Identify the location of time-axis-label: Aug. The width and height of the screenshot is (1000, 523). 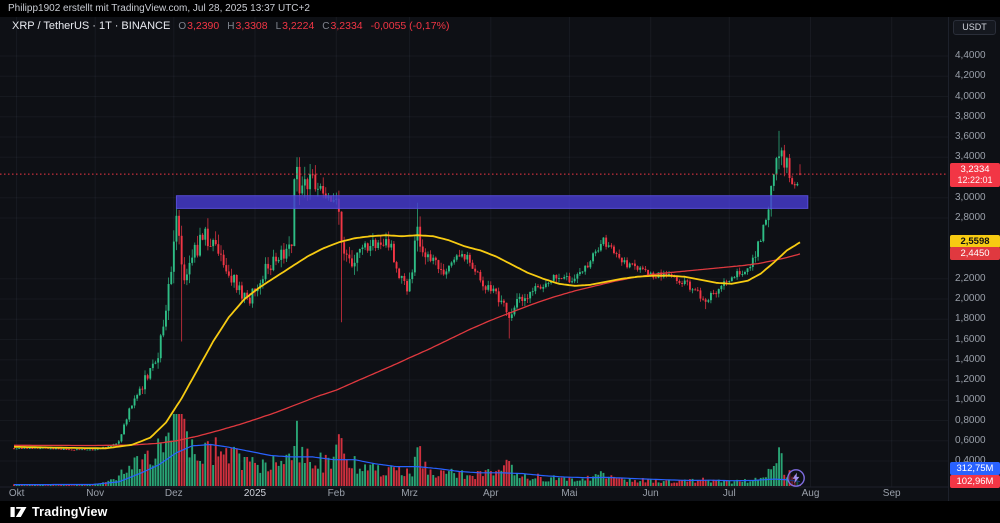
(811, 493).